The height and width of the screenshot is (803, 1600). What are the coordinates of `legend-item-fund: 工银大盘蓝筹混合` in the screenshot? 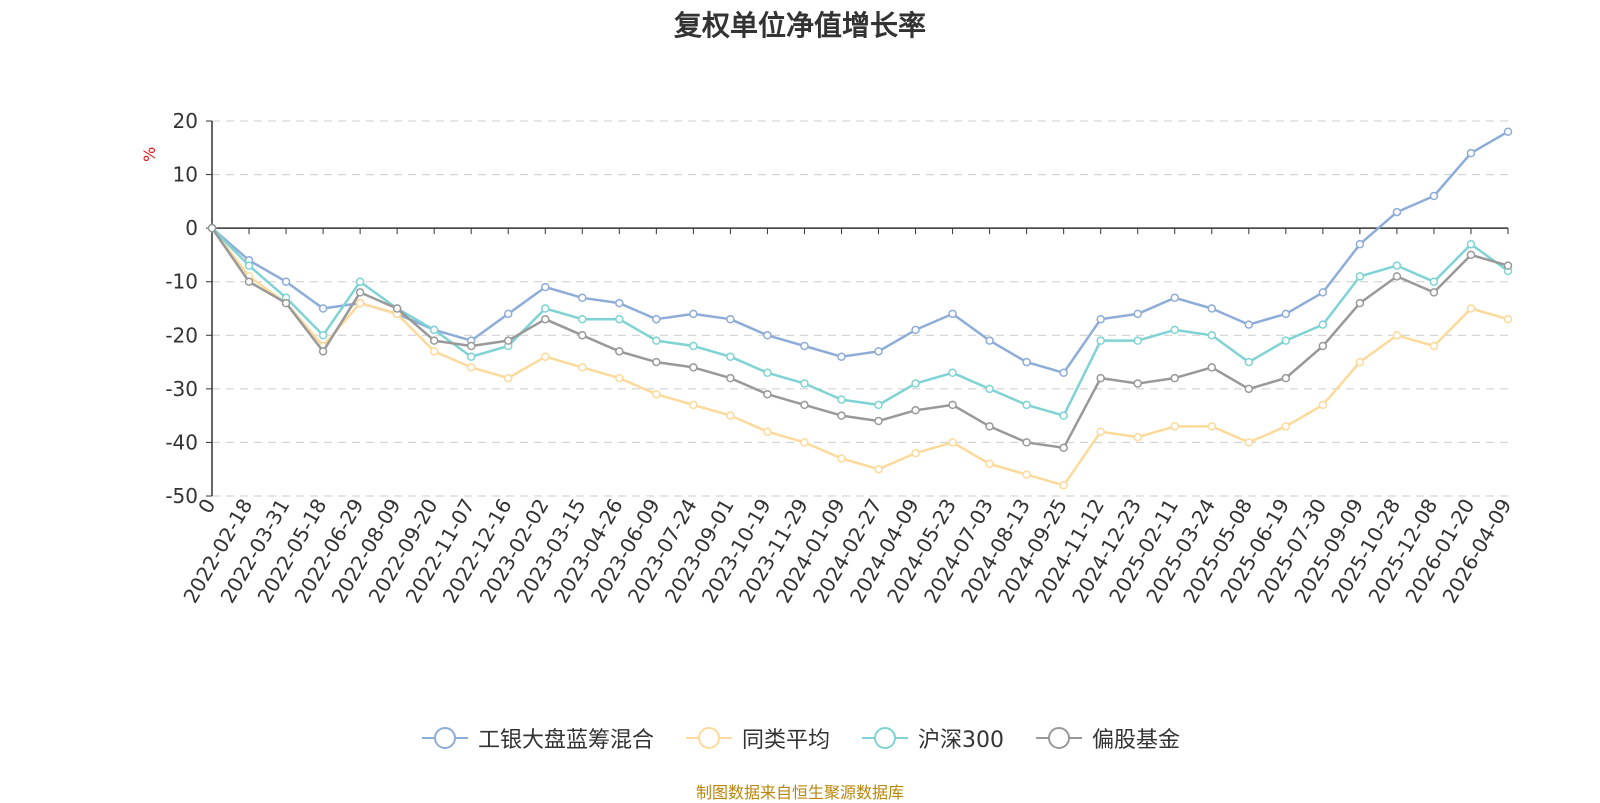 It's located at (537, 738).